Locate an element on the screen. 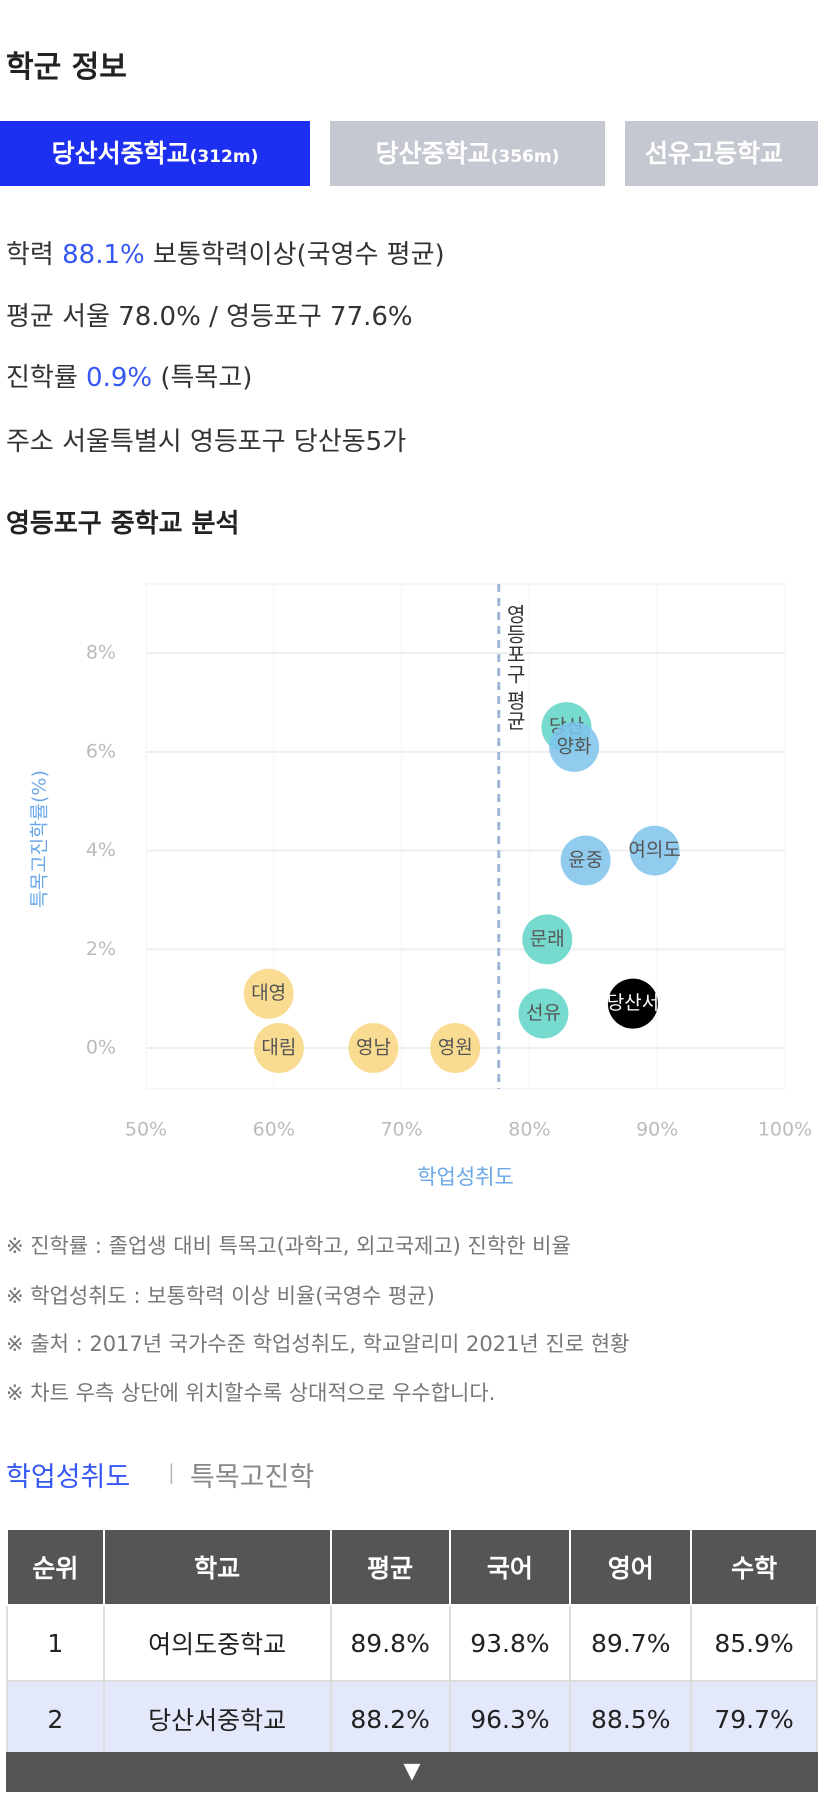 This screenshot has height=1812, width=827. tab-distance: (356m) is located at coordinates (525, 157).